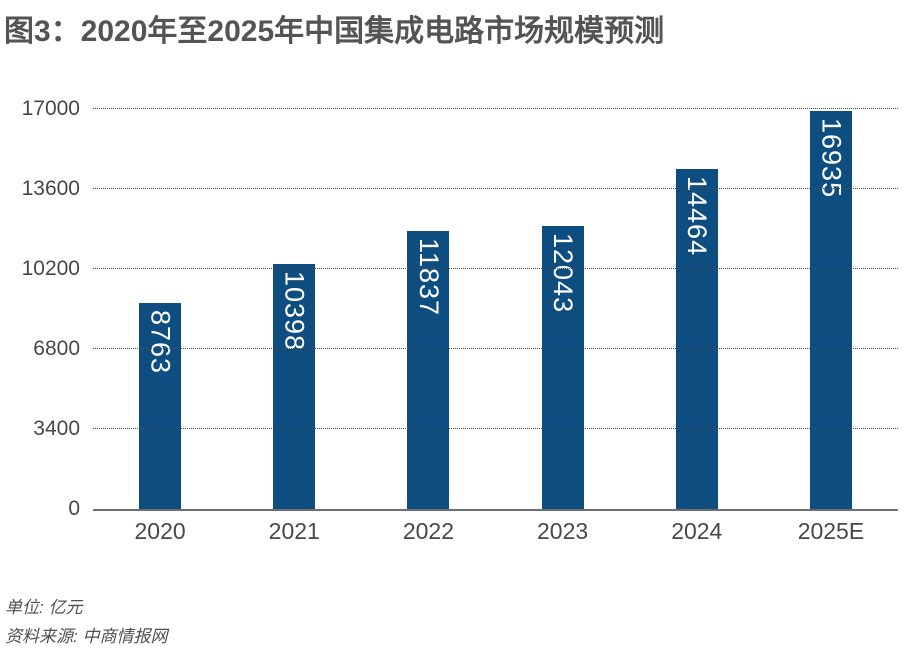 The height and width of the screenshot is (657, 904). I want to click on bar-2025e: 16935, so click(830, 309).